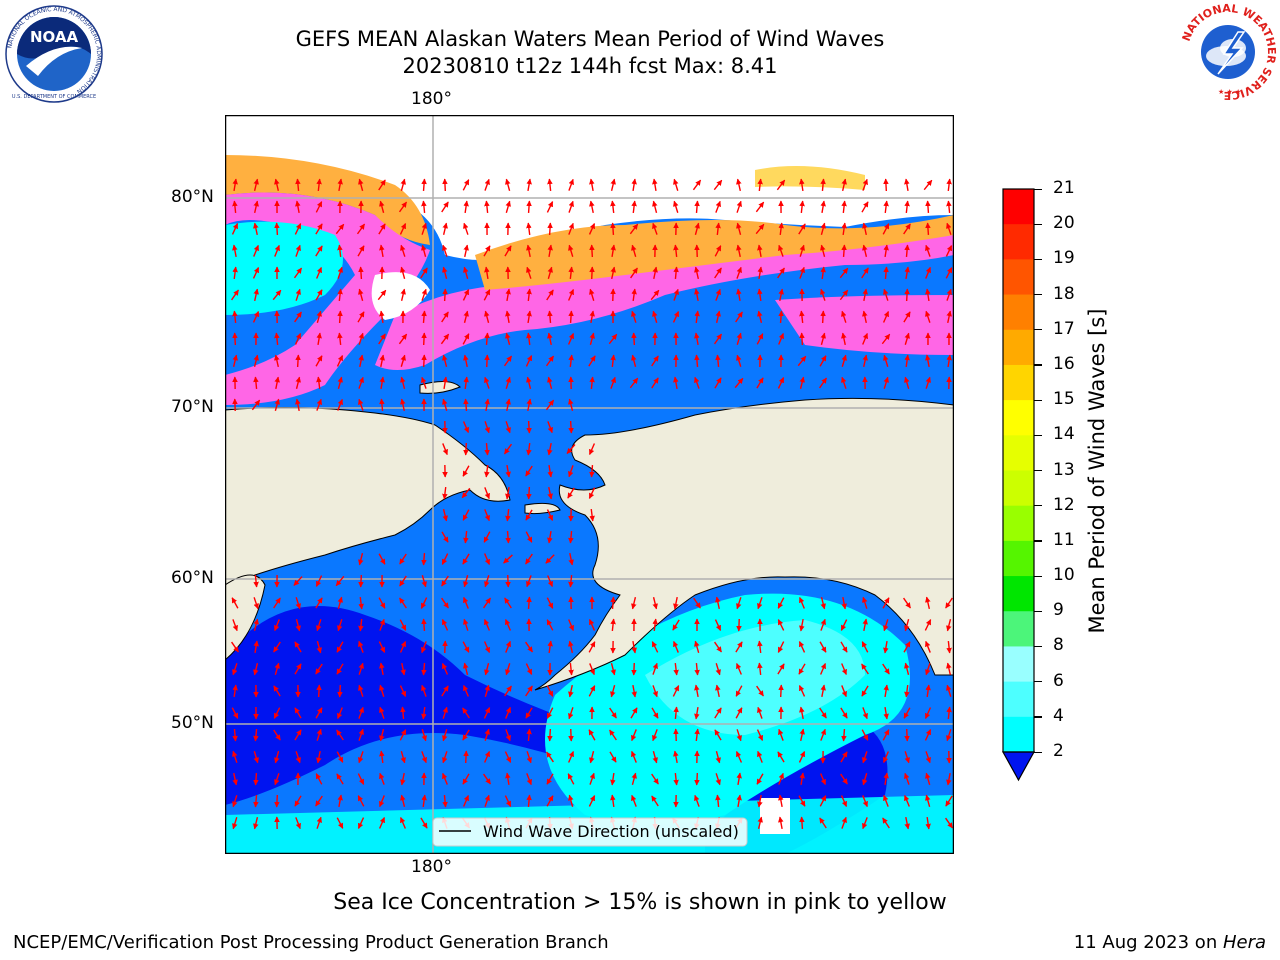 The height and width of the screenshot is (960, 1280). I want to click on colorbar-tick-mark, so click(1038, 400).